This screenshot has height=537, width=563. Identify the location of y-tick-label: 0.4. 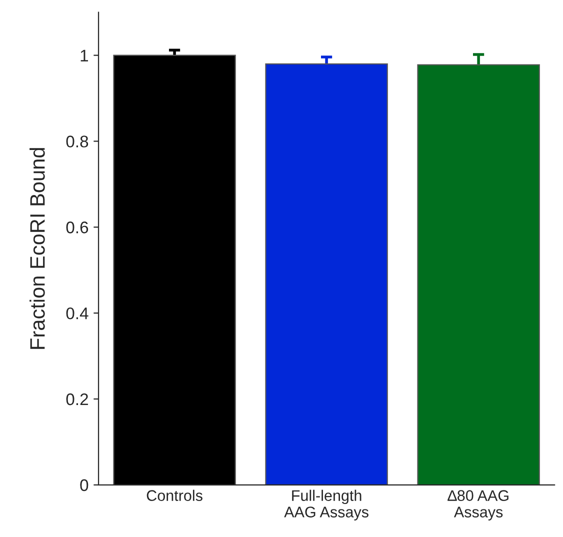
(77, 313).